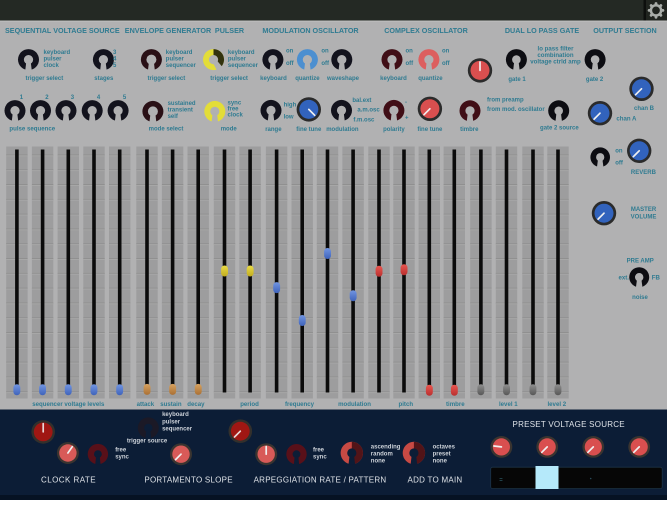 The height and width of the screenshot is (505, 667). What do you see at coordinates (173, 117) in the screenshot?
I see `svg-text: self` at bounding box center [173, 117].